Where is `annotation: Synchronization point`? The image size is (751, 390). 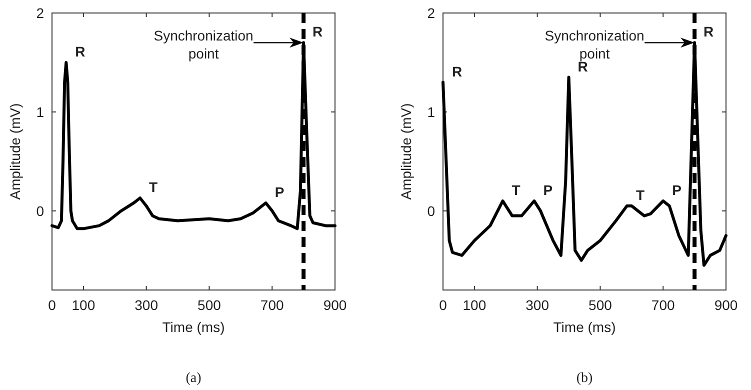
annotation: Synchronization point is located at coordinates (204, 45).